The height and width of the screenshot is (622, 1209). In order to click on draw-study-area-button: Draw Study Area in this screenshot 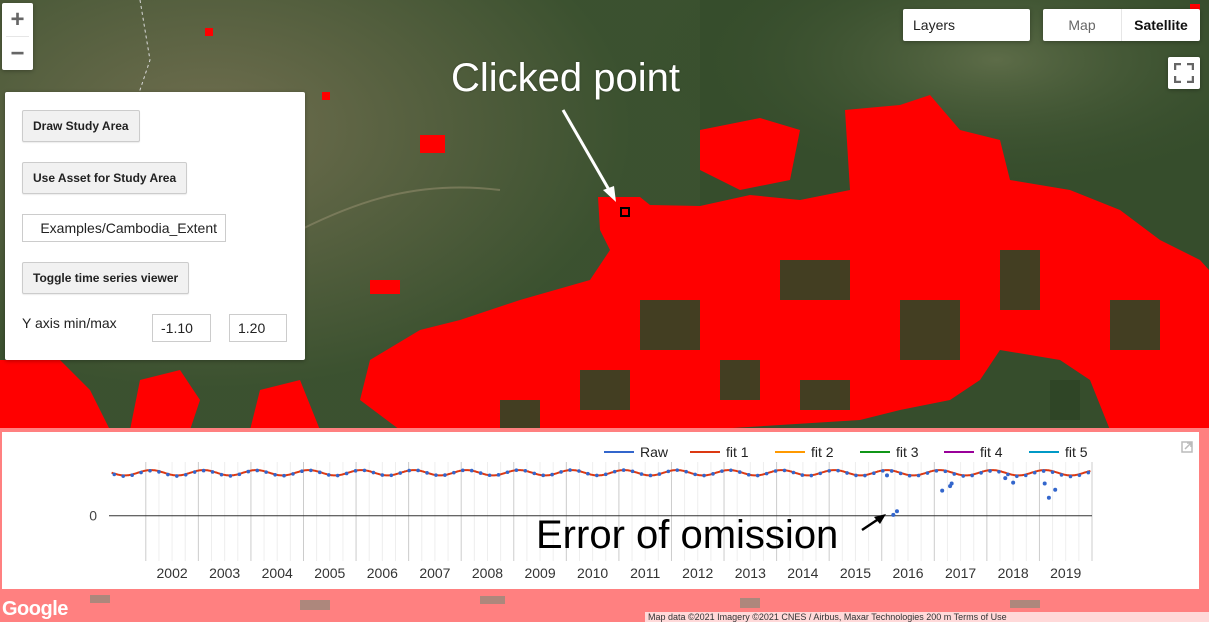, I will do `click(81, 126)`.